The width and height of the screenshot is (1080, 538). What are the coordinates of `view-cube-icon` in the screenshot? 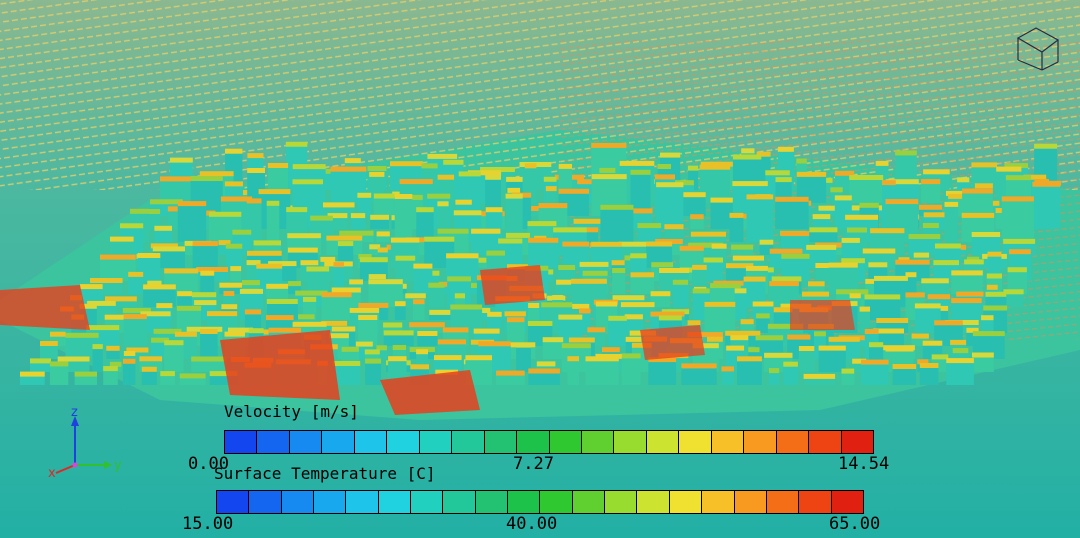 It's located at (1038, 49).